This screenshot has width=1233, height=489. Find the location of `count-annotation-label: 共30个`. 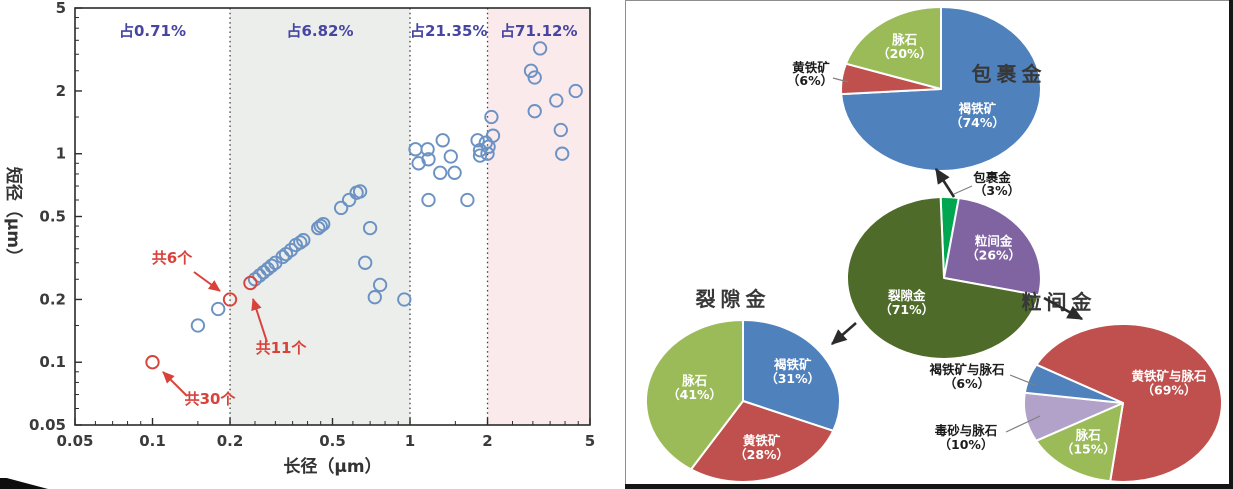

count-annotation-label: 共30个 is located at coordinates (211, 399).